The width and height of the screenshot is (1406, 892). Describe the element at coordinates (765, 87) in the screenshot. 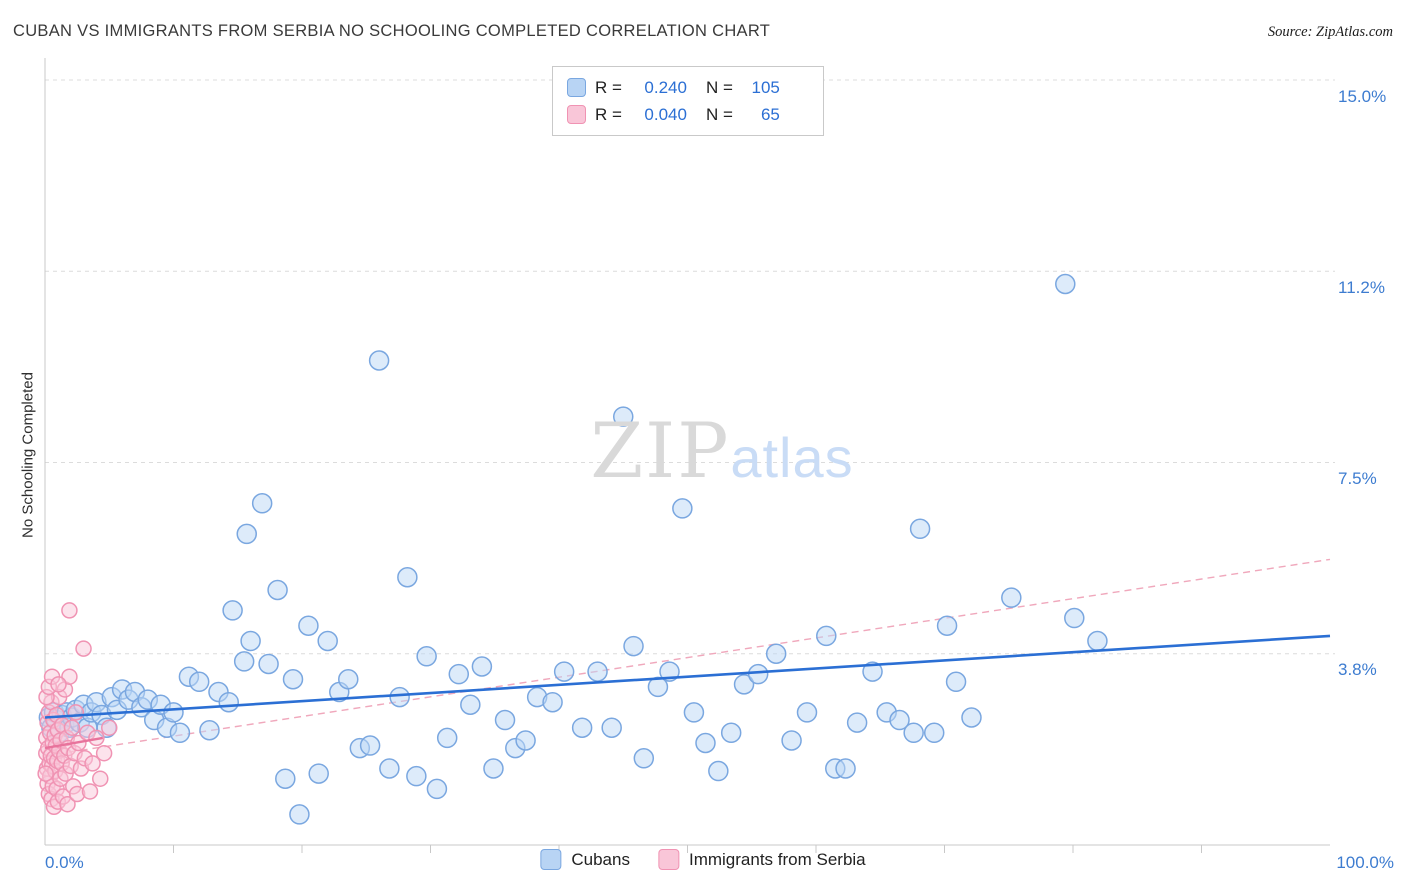

I see `n-value-cubans: 105` at that location.